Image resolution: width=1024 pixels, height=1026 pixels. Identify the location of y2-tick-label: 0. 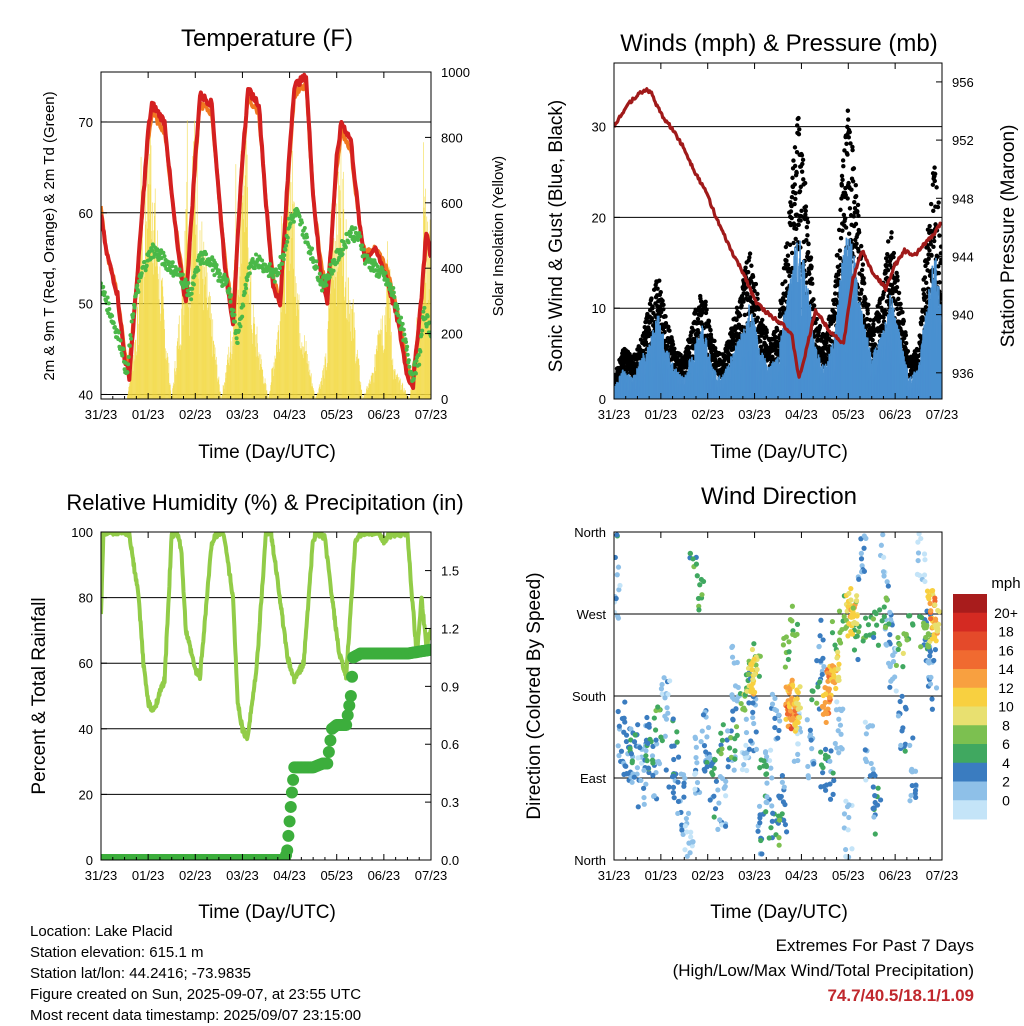
(444, 399).